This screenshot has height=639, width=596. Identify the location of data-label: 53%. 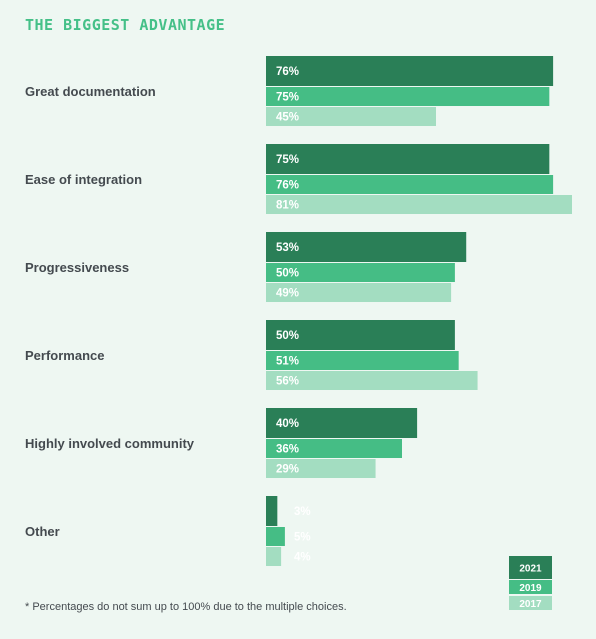
(287, 248).